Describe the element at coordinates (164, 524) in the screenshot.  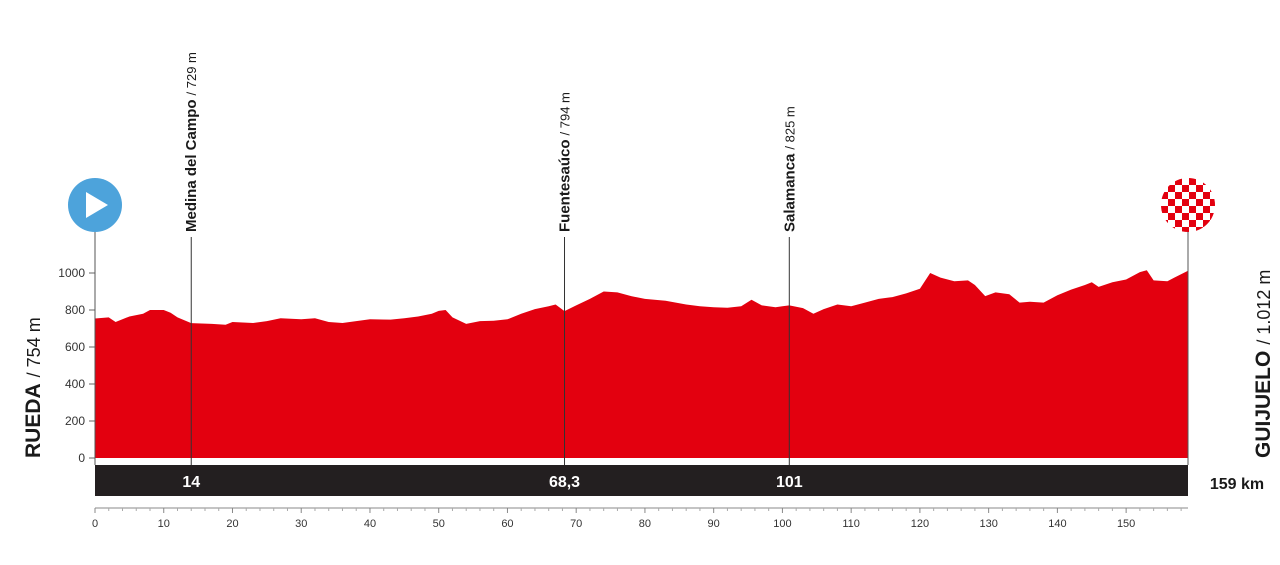
I see `x-tick-label: 10` at that location.